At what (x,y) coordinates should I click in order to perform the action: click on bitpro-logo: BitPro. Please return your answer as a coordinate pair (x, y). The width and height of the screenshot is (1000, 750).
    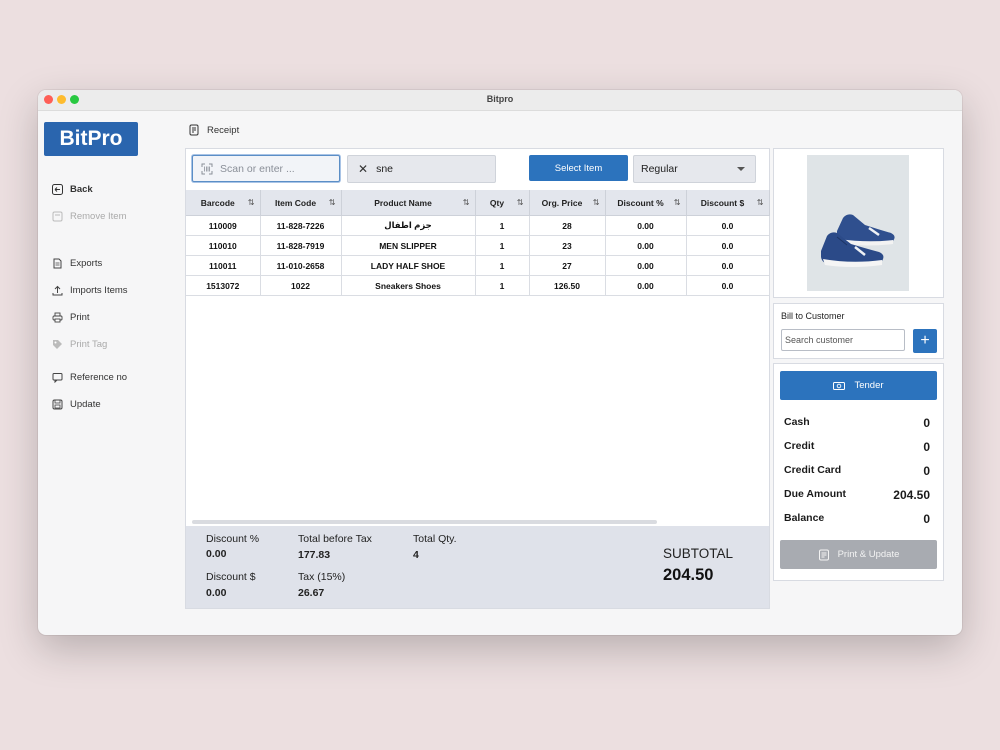
    Looking at the image, I should click on (91, 139).